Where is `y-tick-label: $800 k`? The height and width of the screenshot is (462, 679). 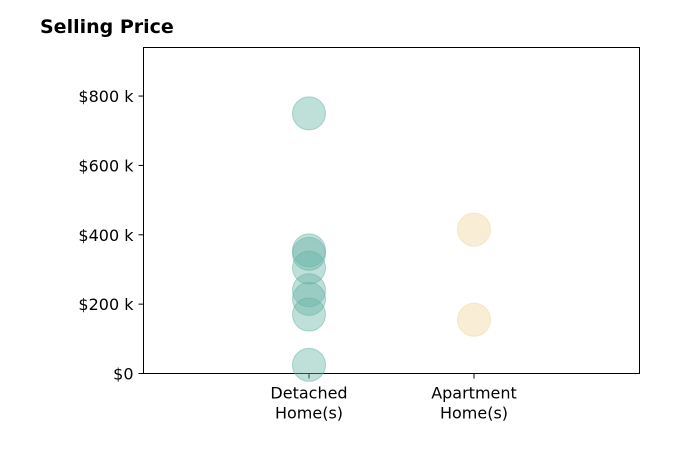 y-tick-label: $800 k is located at coordinates (106, 96).